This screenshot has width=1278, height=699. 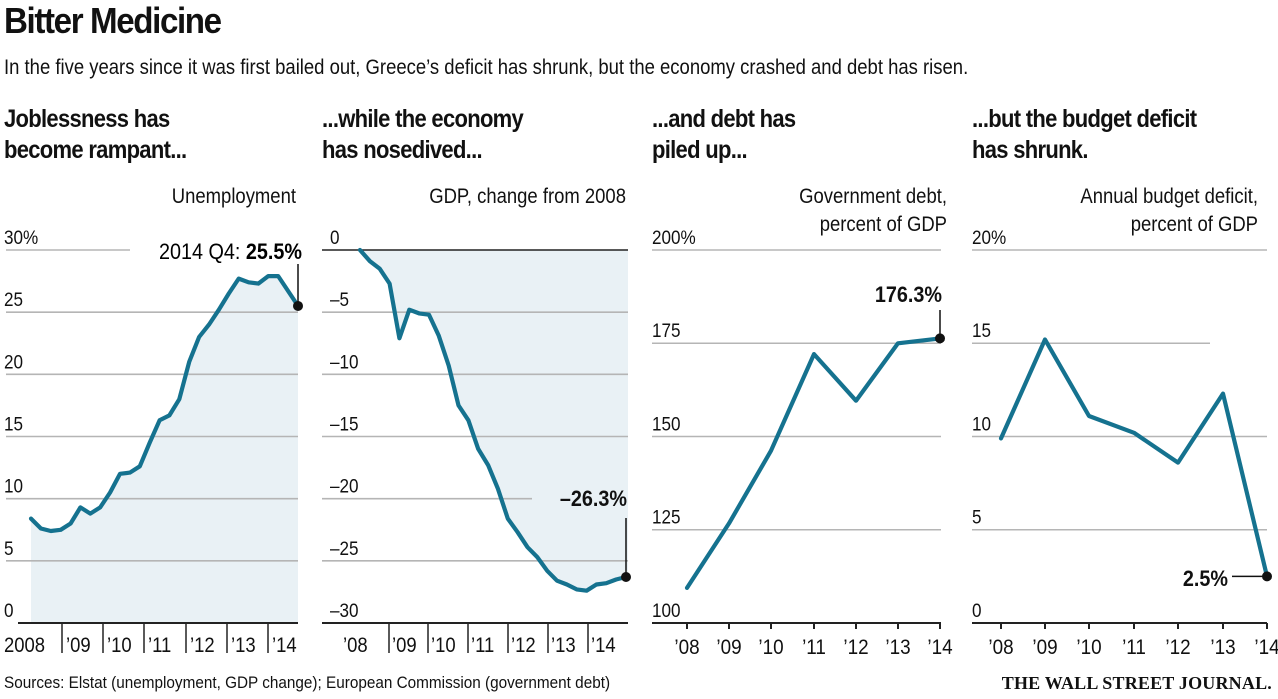 What do you see at coordinates (1205, 579) in the screenshot?
I see `annotation-value: 2.5%` at bounding box center [1205, 579].